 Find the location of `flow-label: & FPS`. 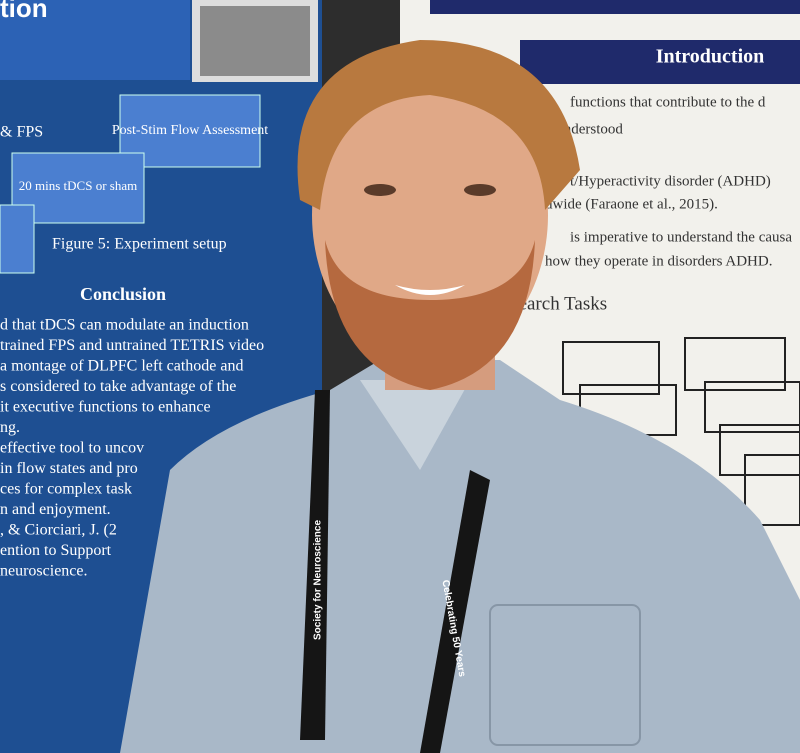

flow-label: & FPS is located at coordinates (21, 132).